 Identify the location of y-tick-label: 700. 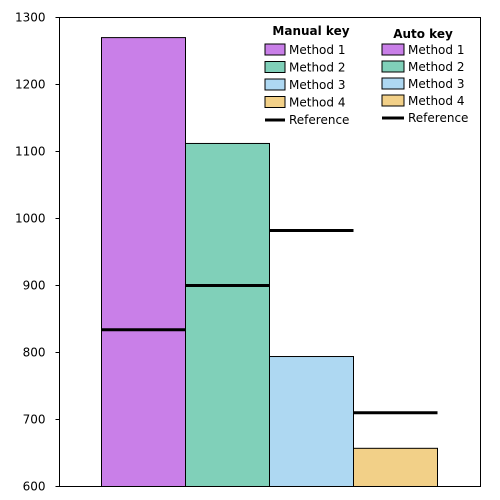
(34, 420).